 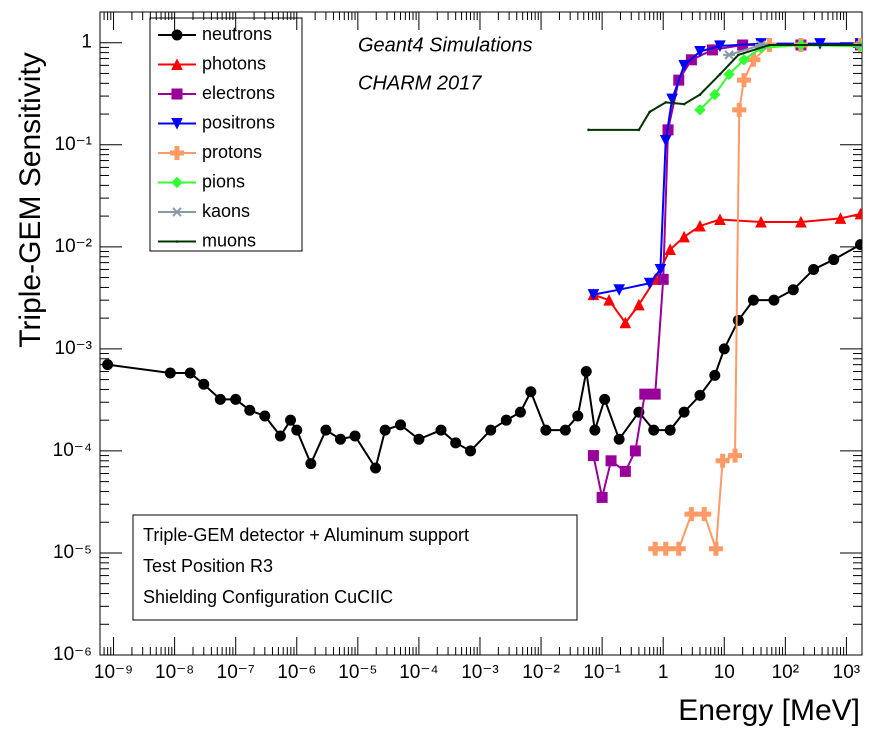 I want to click on legend-label: photons, so click(x=234, y=63).